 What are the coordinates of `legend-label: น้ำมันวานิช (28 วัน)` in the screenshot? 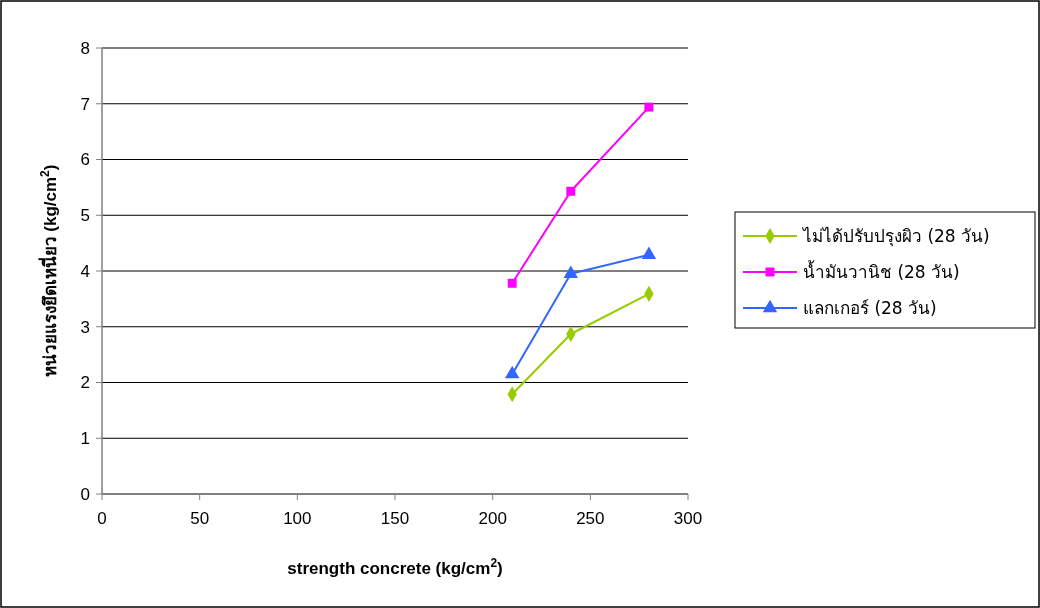 It's located at (881, 270).